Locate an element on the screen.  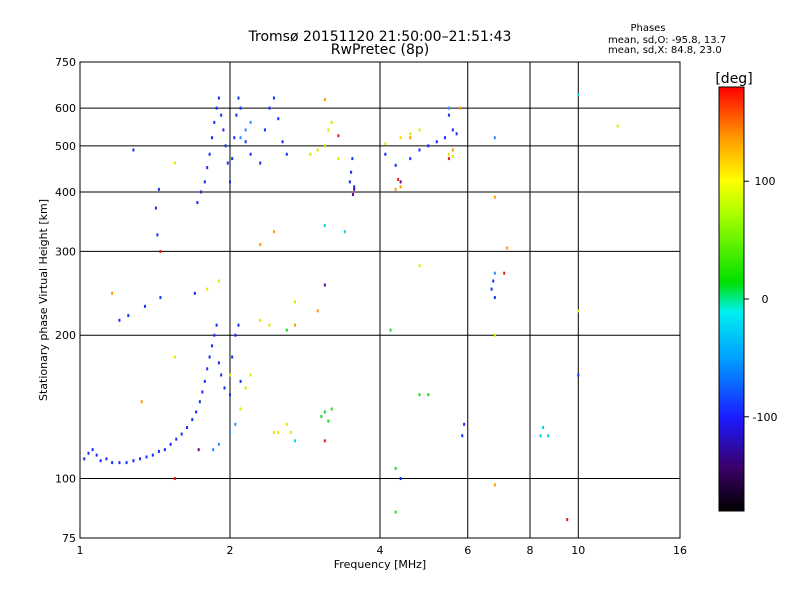
stats-line-o: mean, sd,O: -95.8, 13.7 is located at coordinates (667, 40).